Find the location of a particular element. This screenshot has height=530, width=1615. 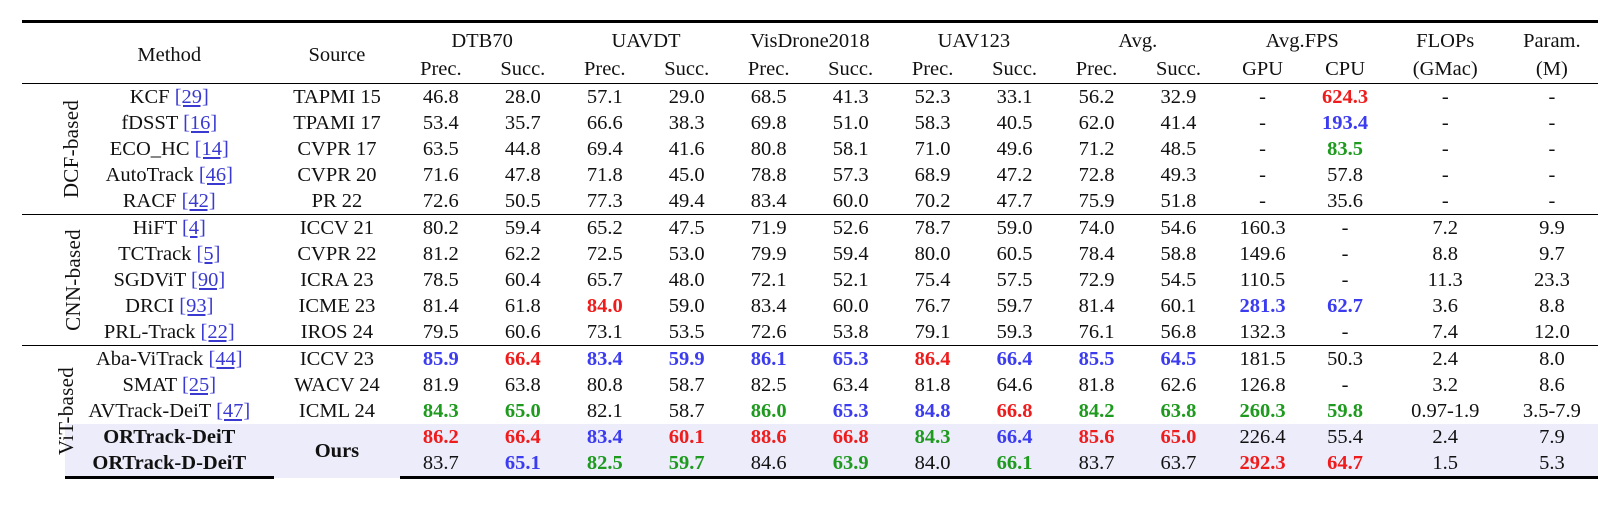

group-label: CNN-based is located at coordinates (53, 280).